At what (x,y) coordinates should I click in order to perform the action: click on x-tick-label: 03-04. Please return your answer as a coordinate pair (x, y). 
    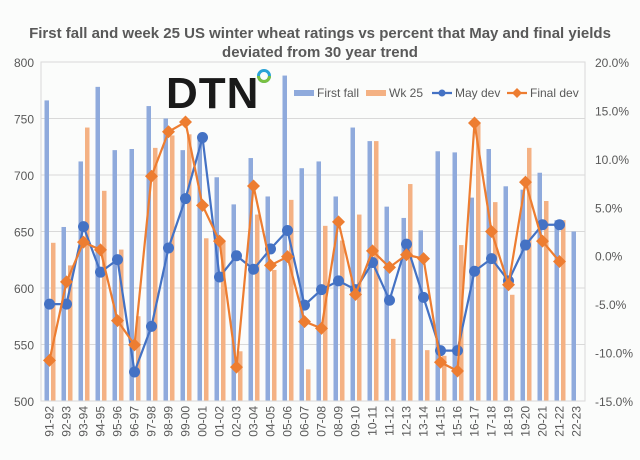
    Looking at the image, I should click on (254, 421).